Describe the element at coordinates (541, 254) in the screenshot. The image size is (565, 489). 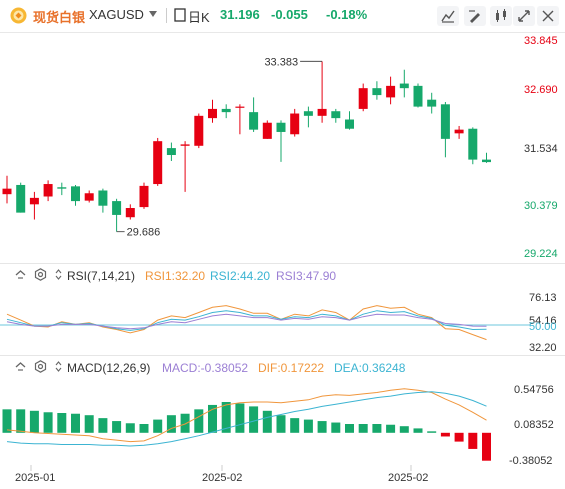
I see `price-tick: 29.224` at that location.